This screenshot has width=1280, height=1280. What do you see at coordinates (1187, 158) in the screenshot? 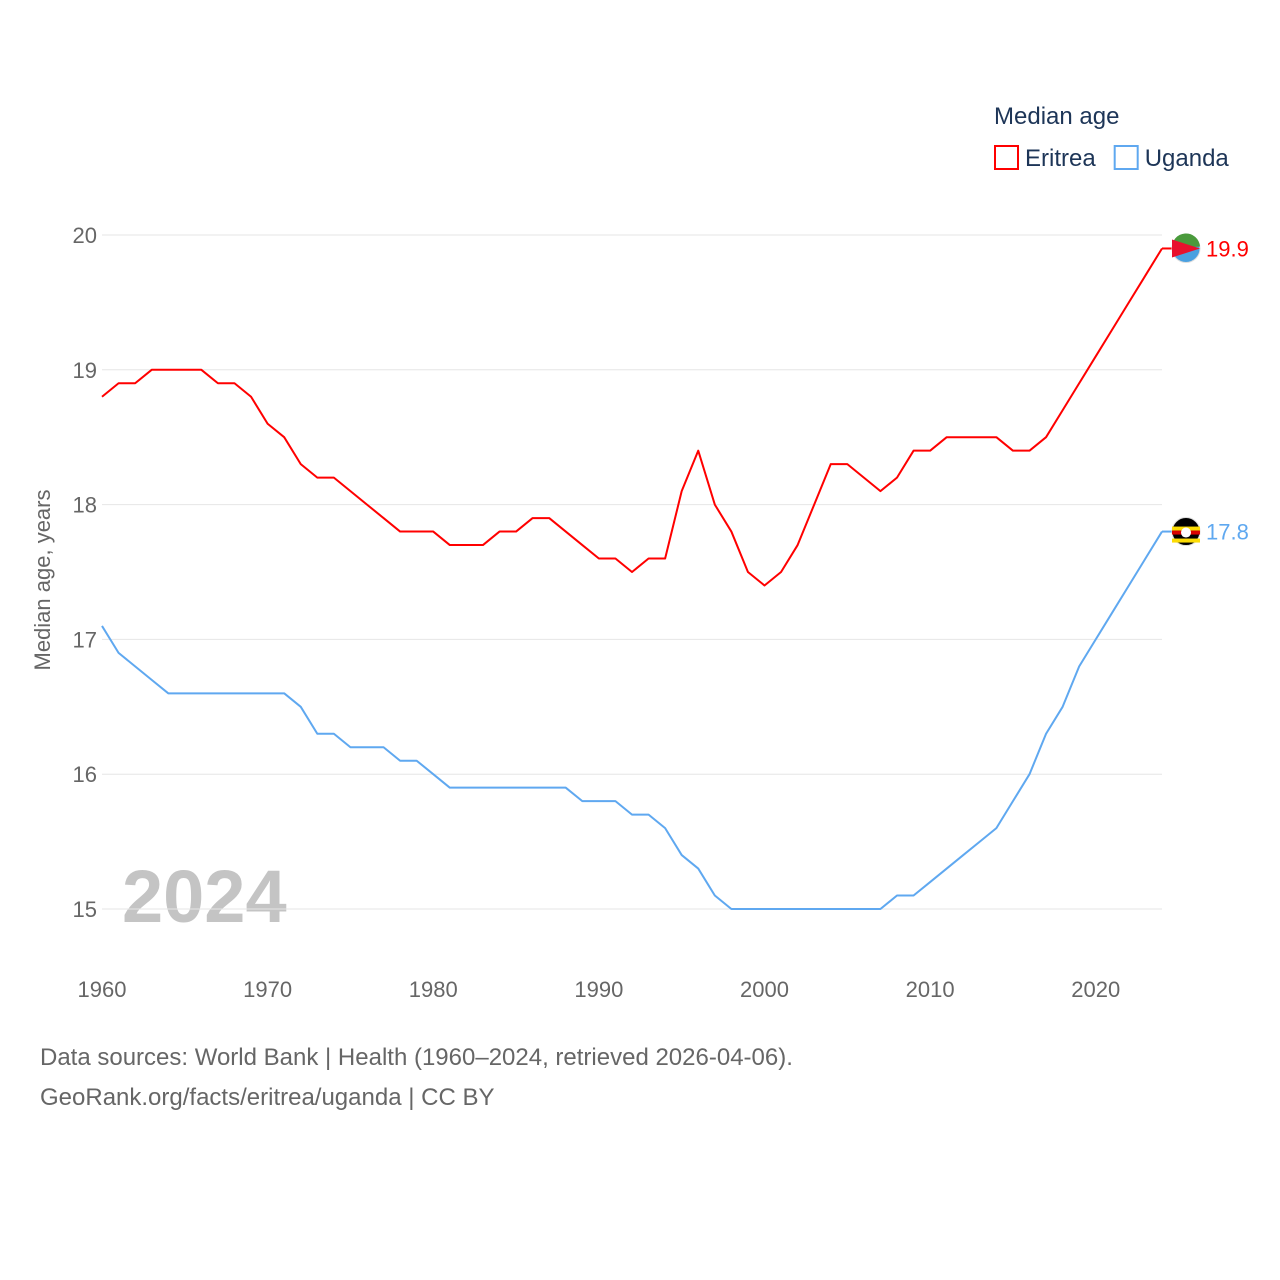
I see `legend-label-uganda: Uganda` at bounding box center [1187, 158].